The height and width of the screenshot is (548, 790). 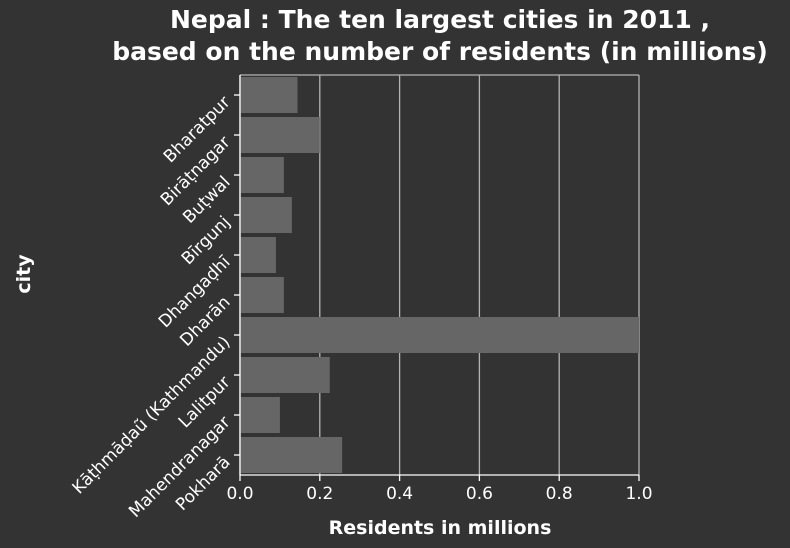 I want to click on x-tick-label-0: 0.0, so click(x=239, y=494).